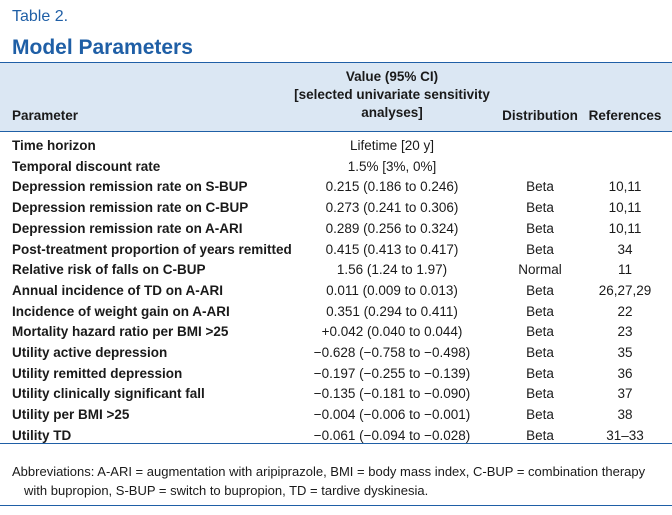 This screenshot has width=672, height=515. I want to click on column-header: Value (95% CI), so click(392, 76).